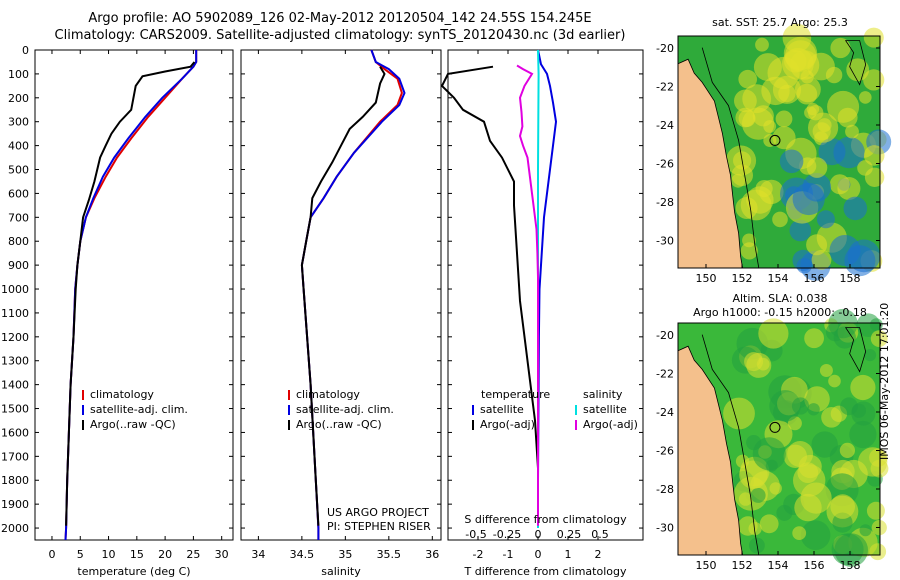 The width and height of the screenshot is (900, 580). Describe the element at coordinates (598, 554) in the screenshot. I see `difference-xtick-label: 2` at that location.